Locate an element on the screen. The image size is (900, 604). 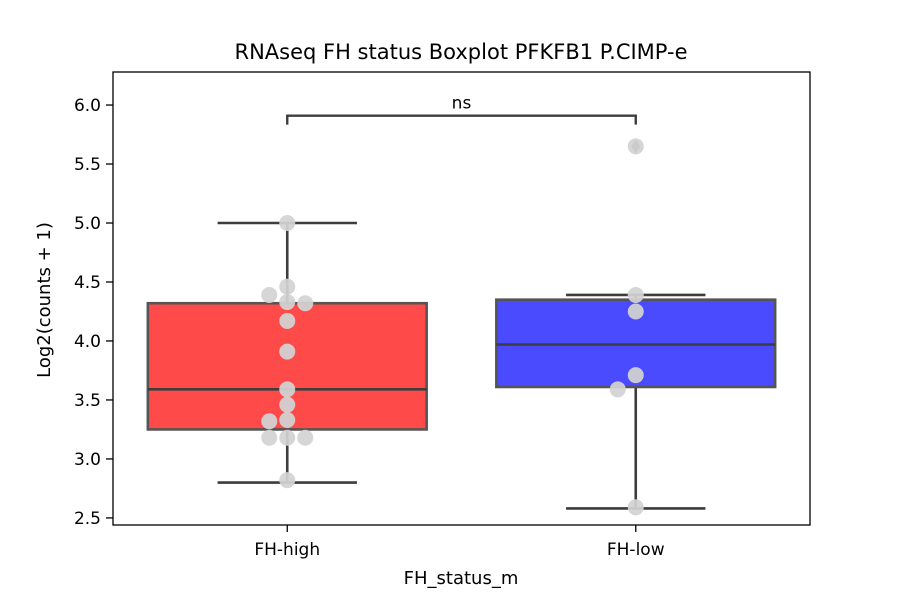
y-tick-label: 6.0 is located at coordinates (87, 106).